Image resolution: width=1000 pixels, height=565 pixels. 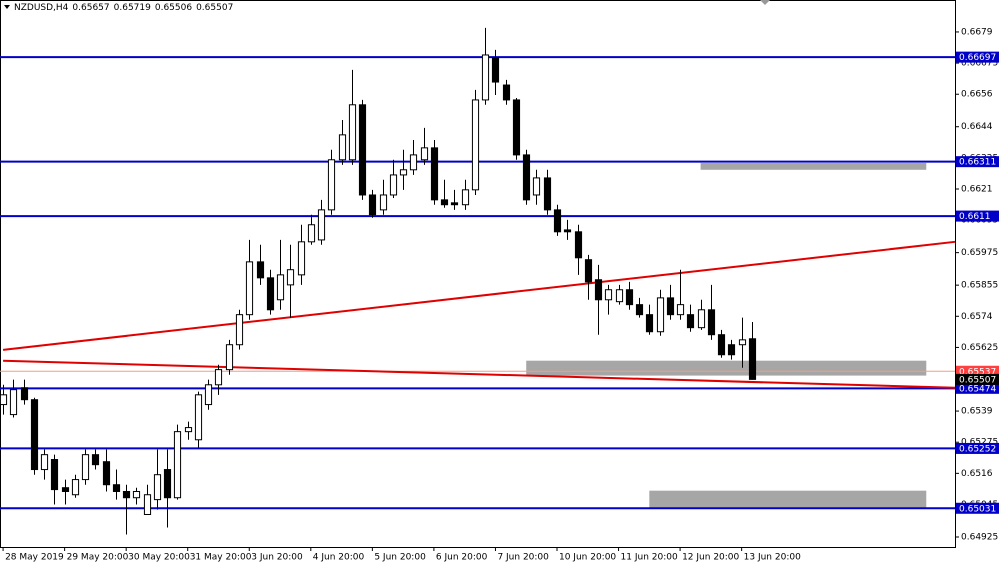 What do you see at coordinates (977, 190) in the screenshot?
I see `y-tick-label: 0.6621` at bounding box center [977, 190].